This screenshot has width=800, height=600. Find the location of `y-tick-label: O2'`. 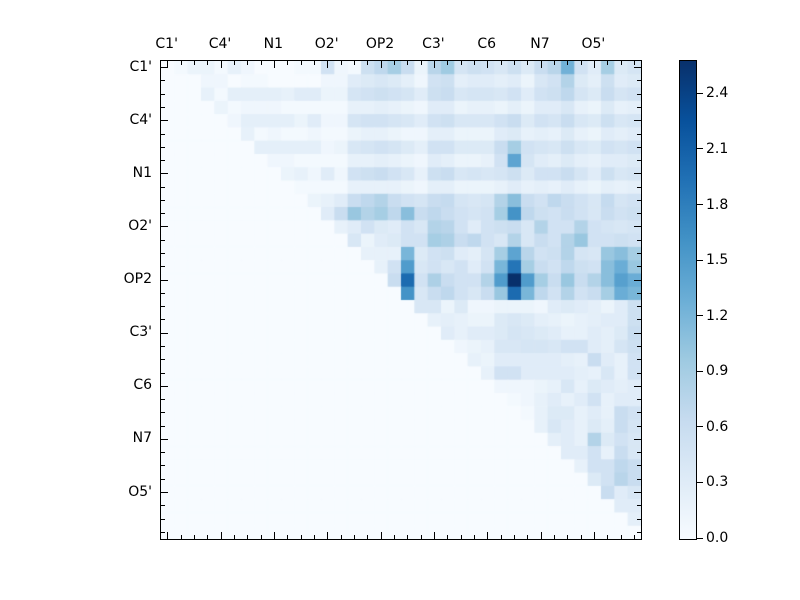

y-tick-label: O2' is located at coordinates (140, 225).